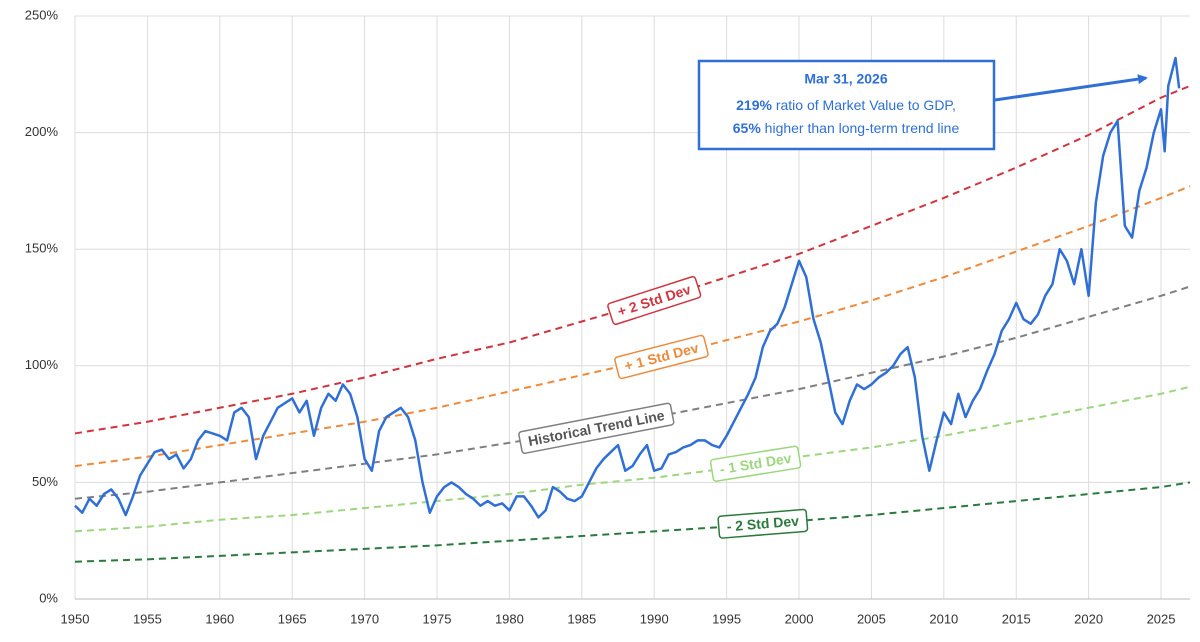 This screenshot has height=642, width=1200. Describe the element at coordinates (75, 618) in the screenshot. I see `x-tick-label: 1950` at that location.